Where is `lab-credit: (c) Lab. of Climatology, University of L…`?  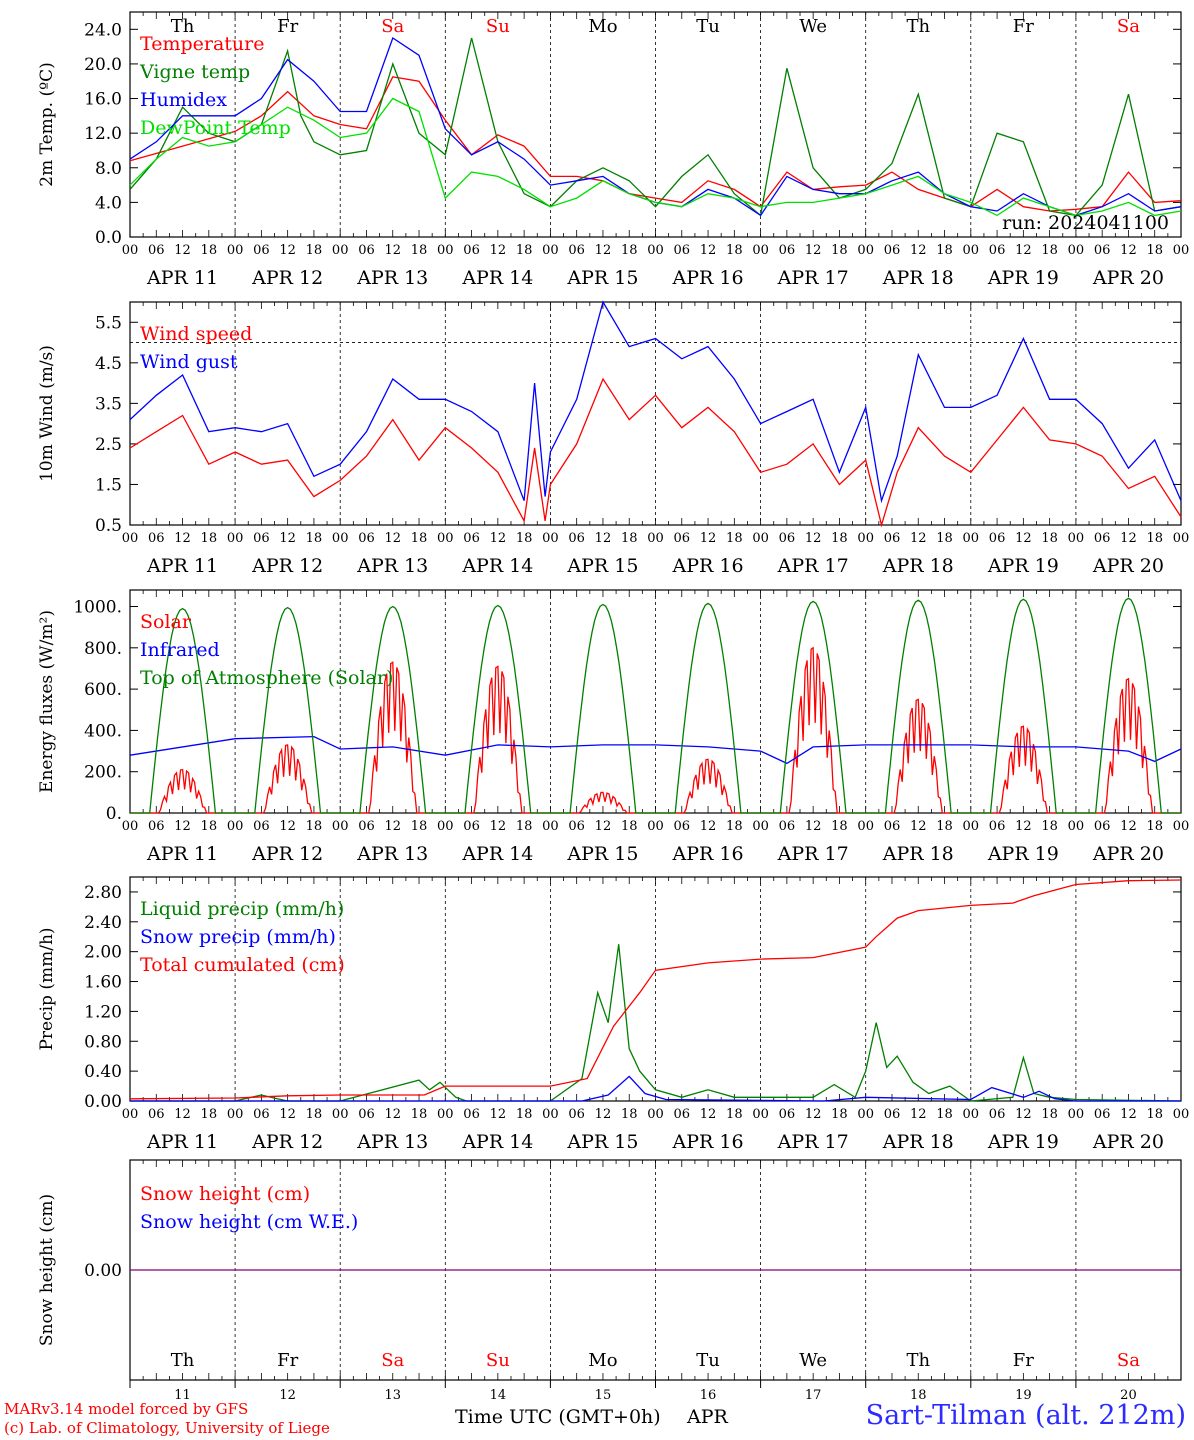 lab-credit: (c) Lab. of Climatology, University of L… is located at coordinates (167, 1428).